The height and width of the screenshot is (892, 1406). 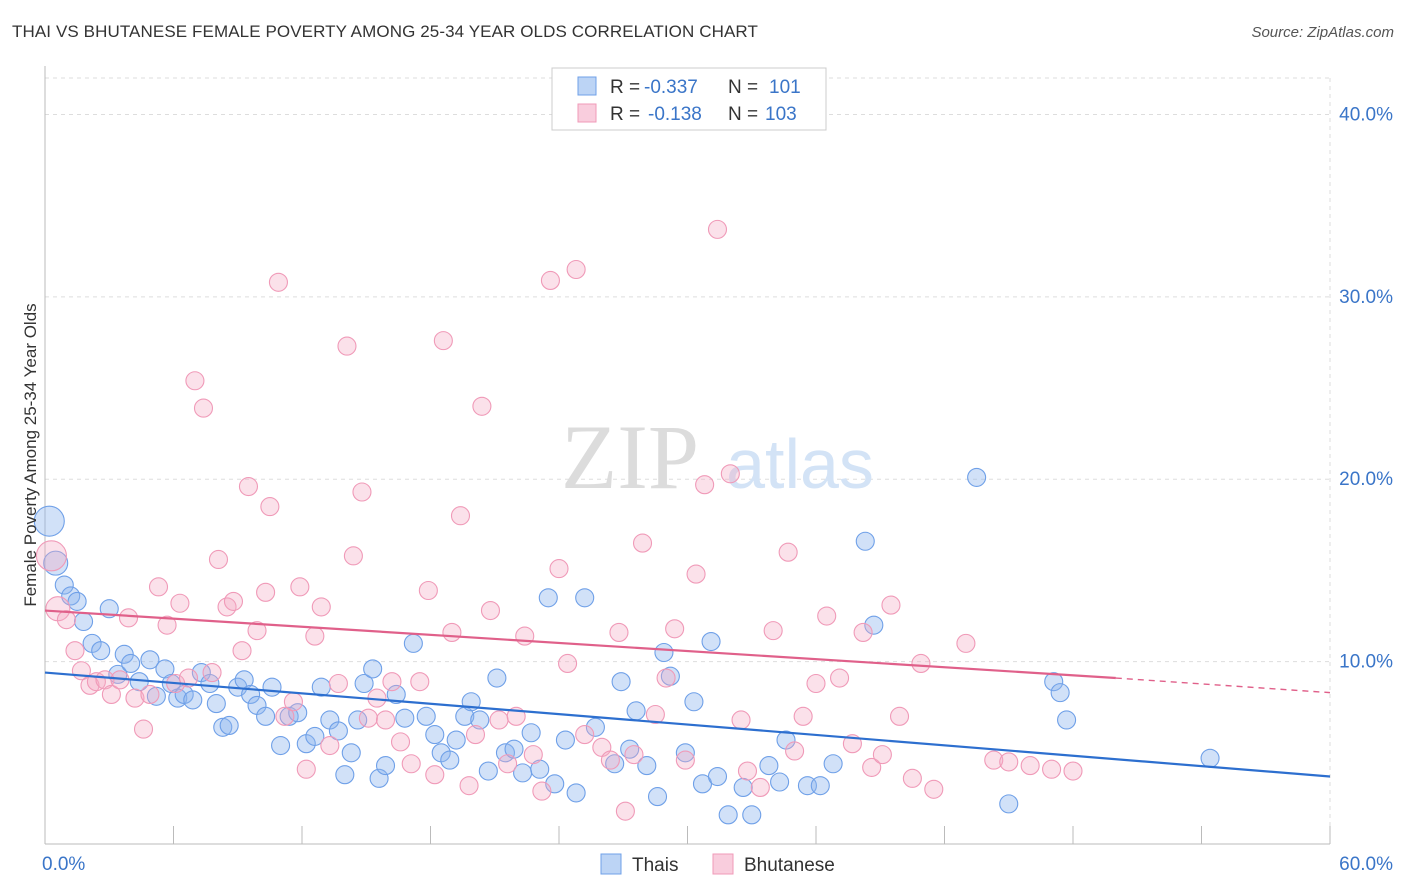 I want to click on legend-top: R = -0.337 N = 101 R = -0.138 N = 103, so click(x=689, y=99).